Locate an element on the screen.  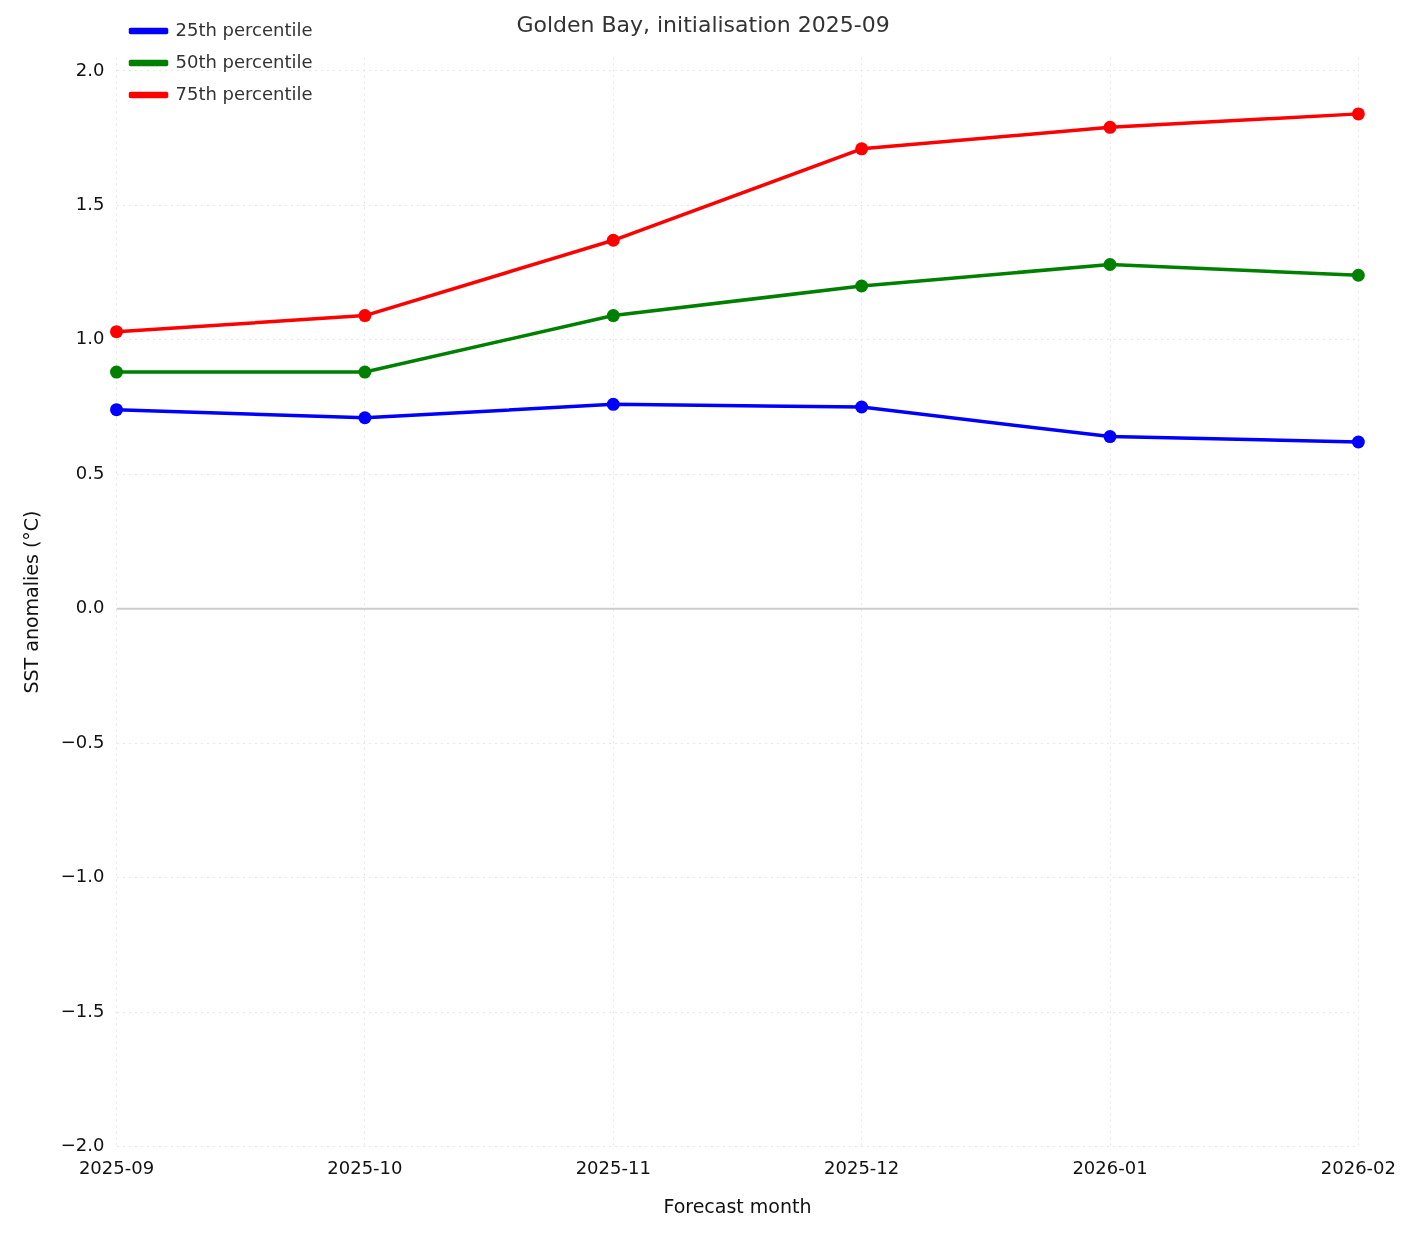
y-tick-label: −2.0 is located at coordinates (82, 1145).